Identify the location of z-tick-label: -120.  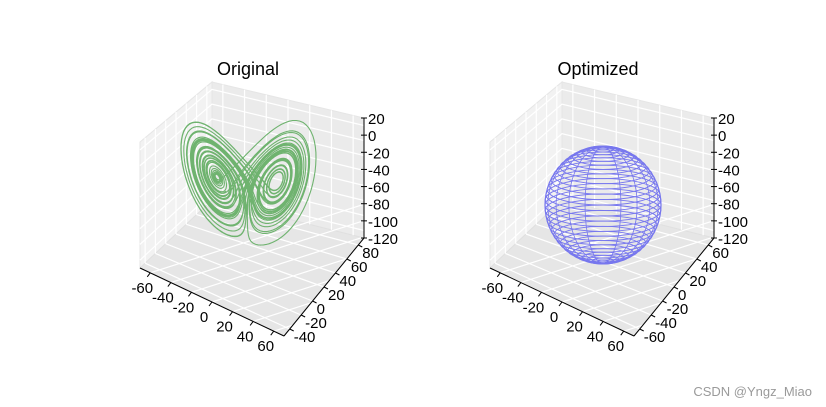
(733, 239).